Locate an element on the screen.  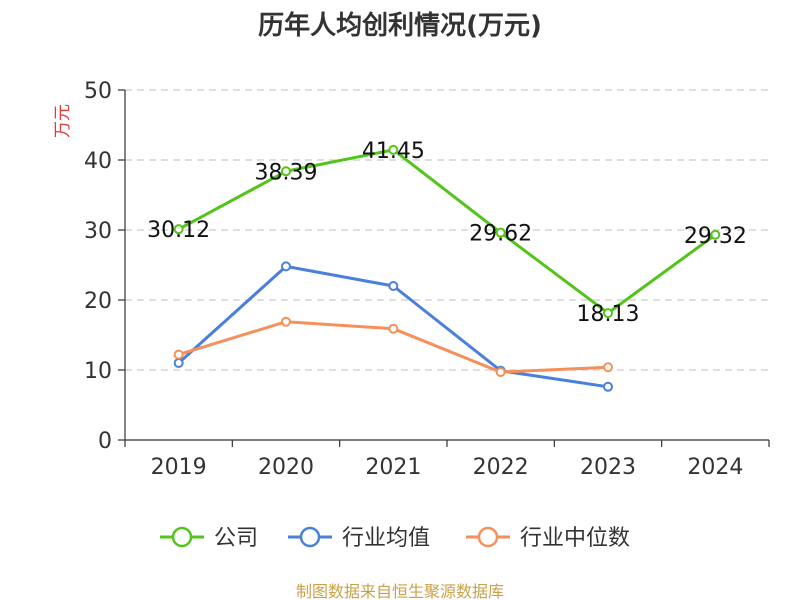
data-label: 29.62 is located at coordinates (500, 234).